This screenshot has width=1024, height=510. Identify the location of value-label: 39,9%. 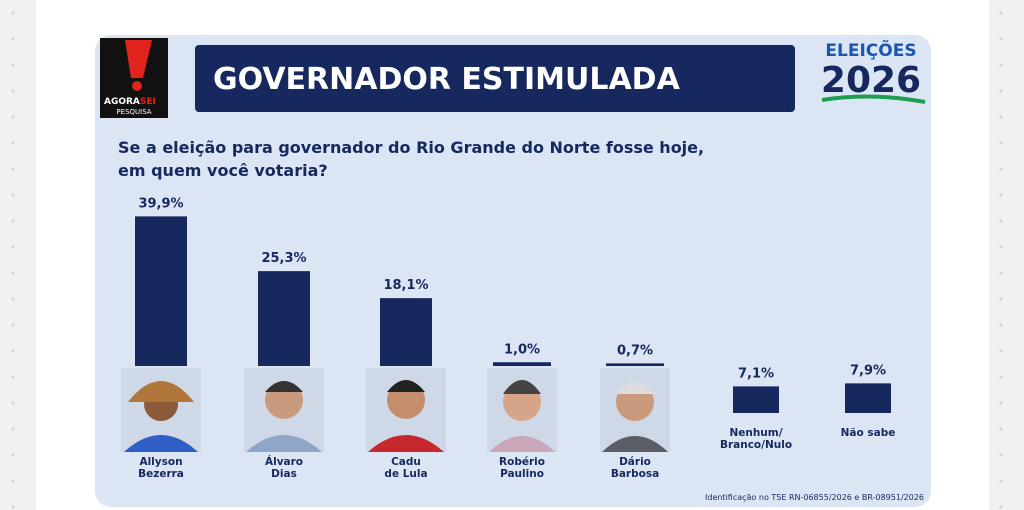
(160, 203).